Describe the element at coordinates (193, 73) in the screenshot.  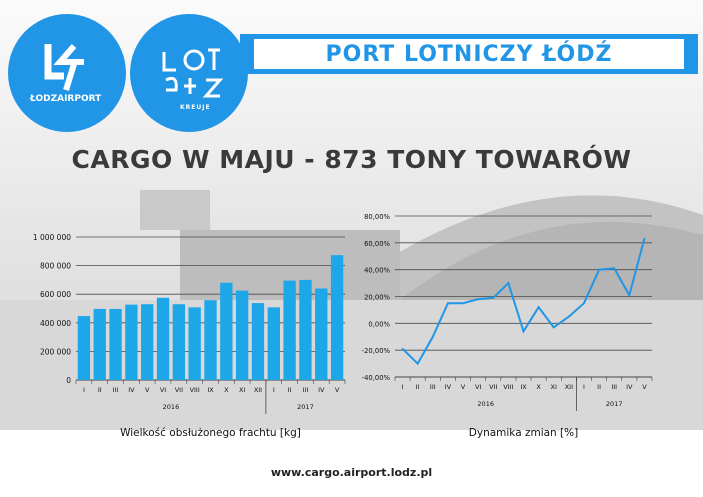
I see `city-mark-icon` at that location.